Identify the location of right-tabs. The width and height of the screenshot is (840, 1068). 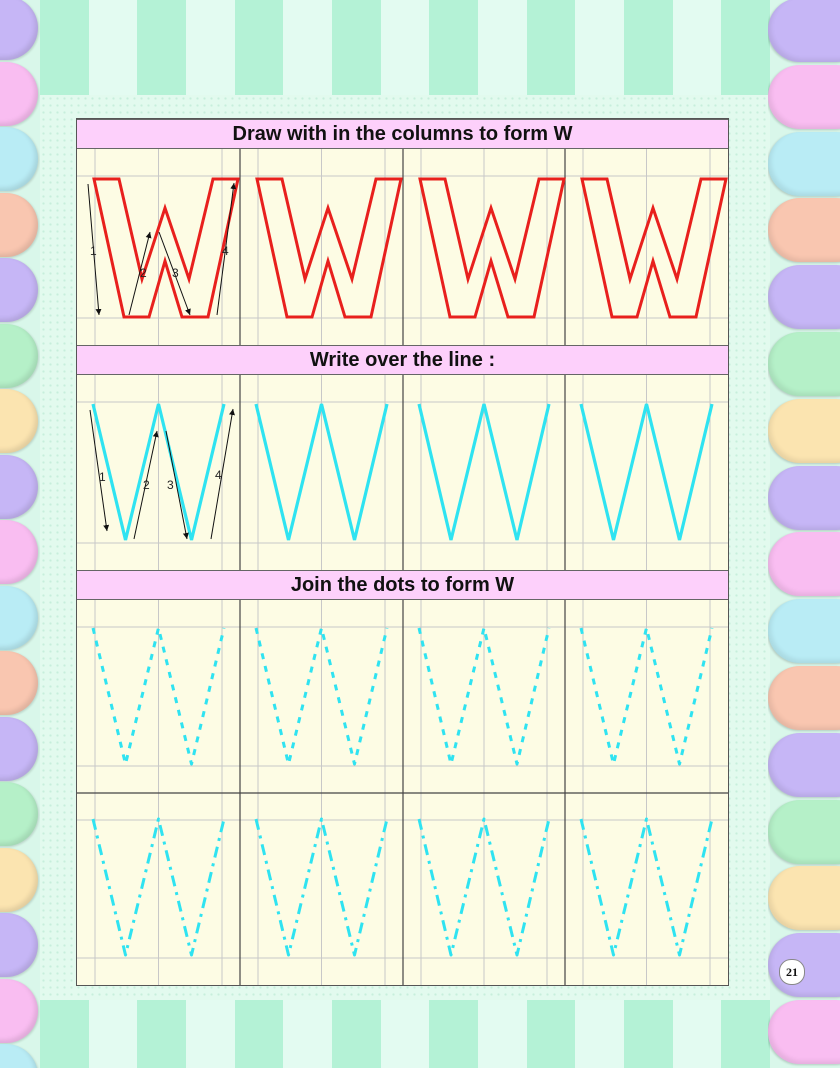
(804, 534).